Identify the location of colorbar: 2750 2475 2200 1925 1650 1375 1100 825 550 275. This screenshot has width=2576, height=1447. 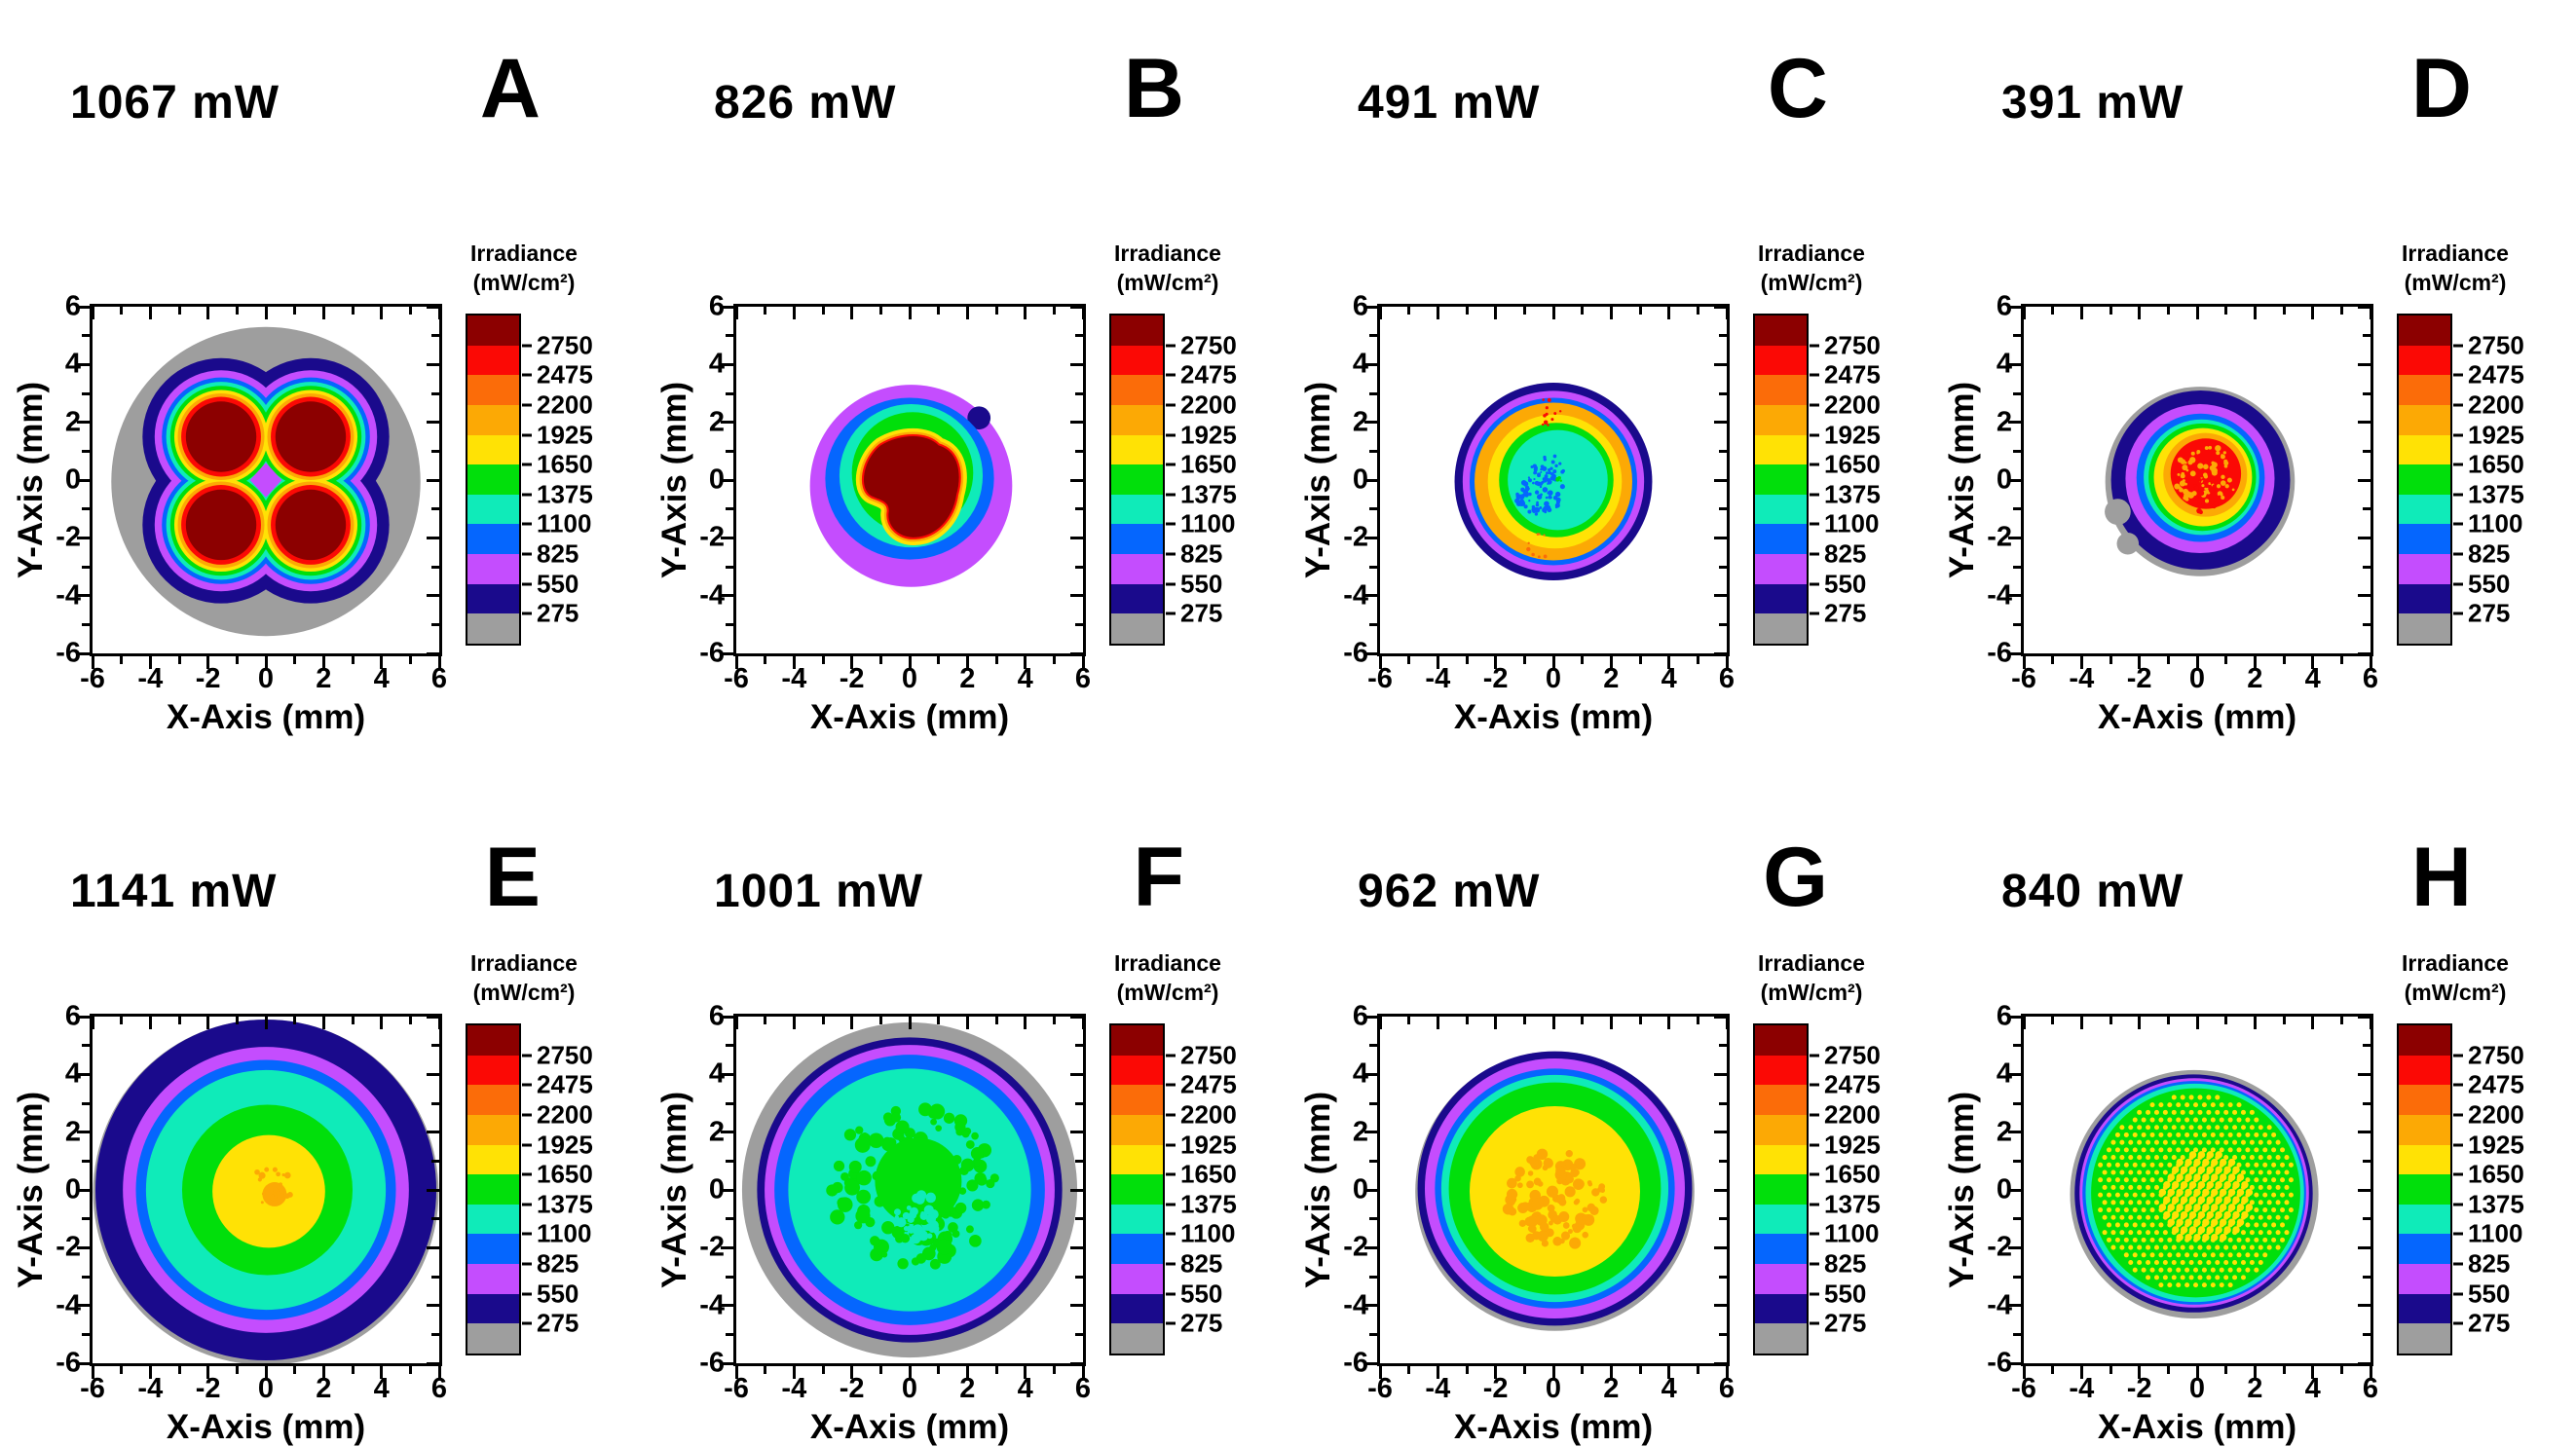
(529, 1189).